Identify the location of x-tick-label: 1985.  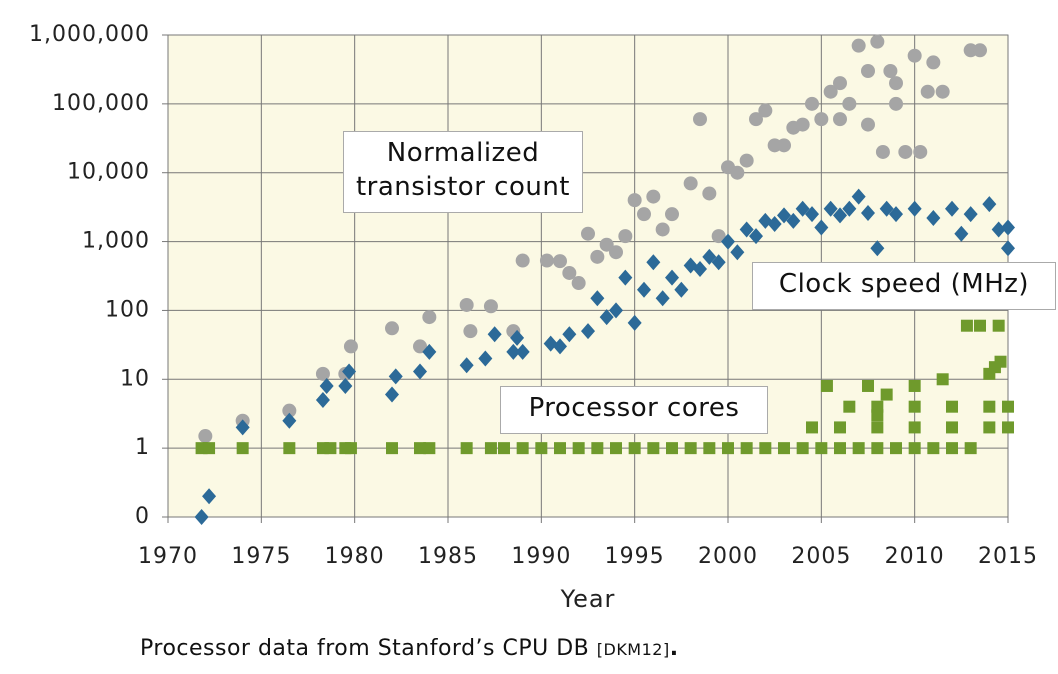
(448, 556).